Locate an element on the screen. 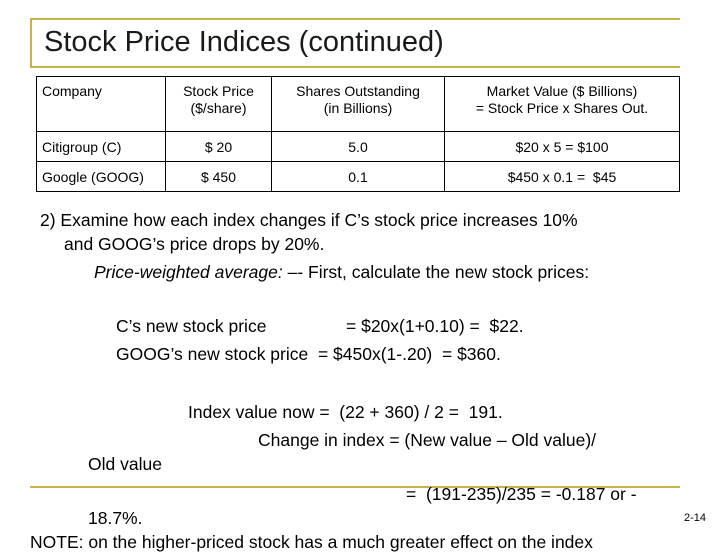 Image resolution: width=720 pixels, height=553 pixels. price-weighted-label: Price-weighted average: is located at coordinates (188, 272).